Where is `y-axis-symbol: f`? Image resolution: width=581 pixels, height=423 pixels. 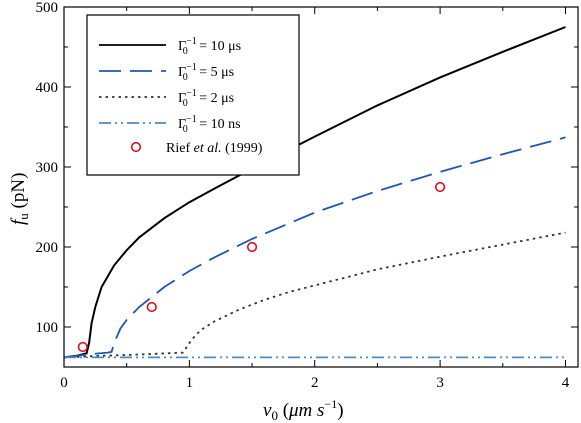 y-axis-symbol: f is located at coordinates (18, 221).